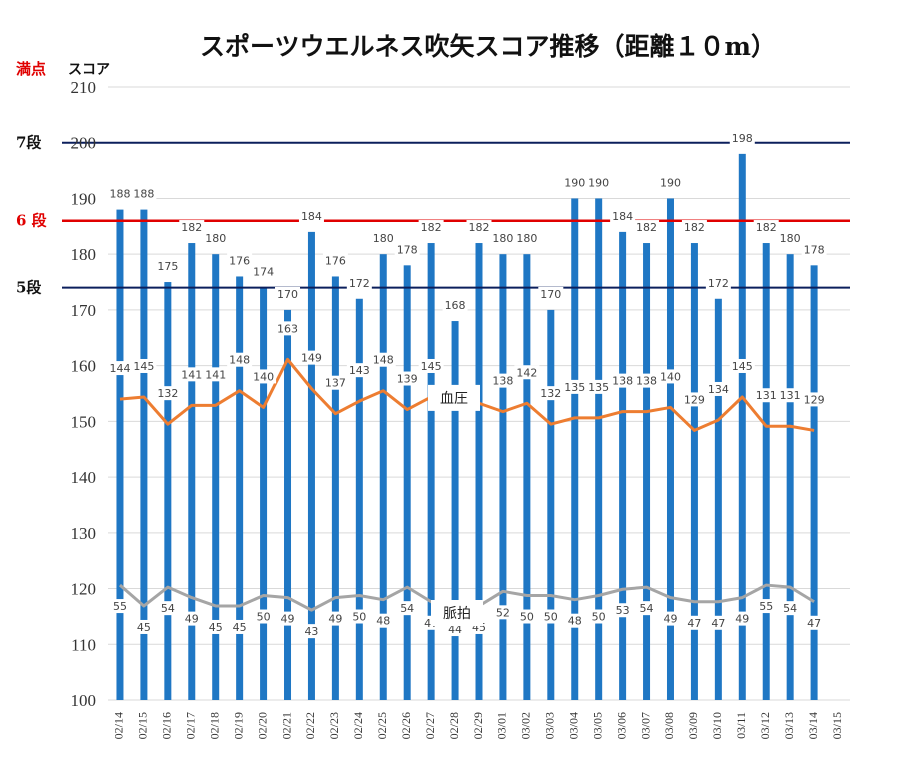  What do you see at coordinates (694, 623) in the screenshot?
I see `pulse-label: 47` at bounding box center [694, 623].